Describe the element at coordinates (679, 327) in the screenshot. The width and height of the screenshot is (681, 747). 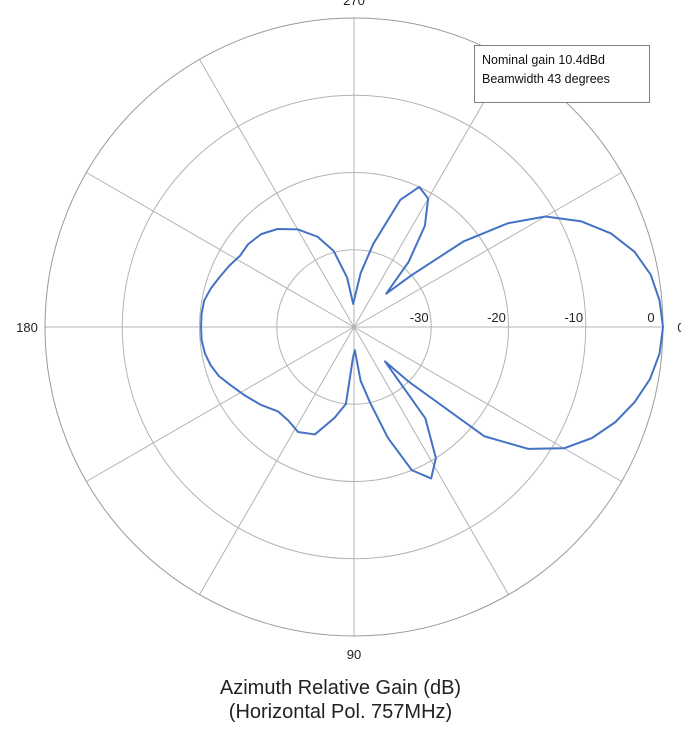
I see `angle-label-0: 0` at that location.